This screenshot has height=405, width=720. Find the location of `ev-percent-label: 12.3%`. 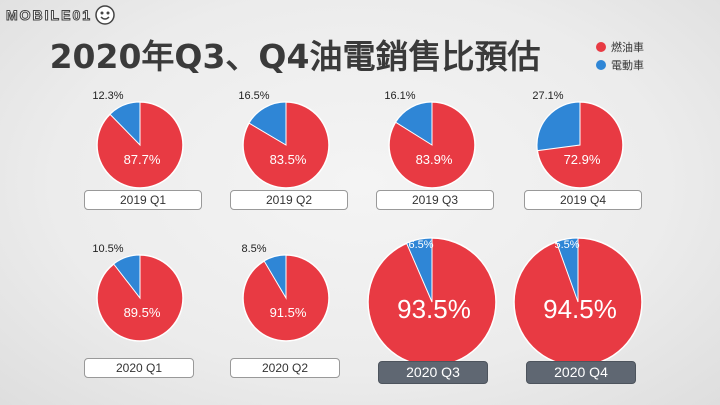

ev-percent-label: 12.3% is located at coordinates (107, 96).